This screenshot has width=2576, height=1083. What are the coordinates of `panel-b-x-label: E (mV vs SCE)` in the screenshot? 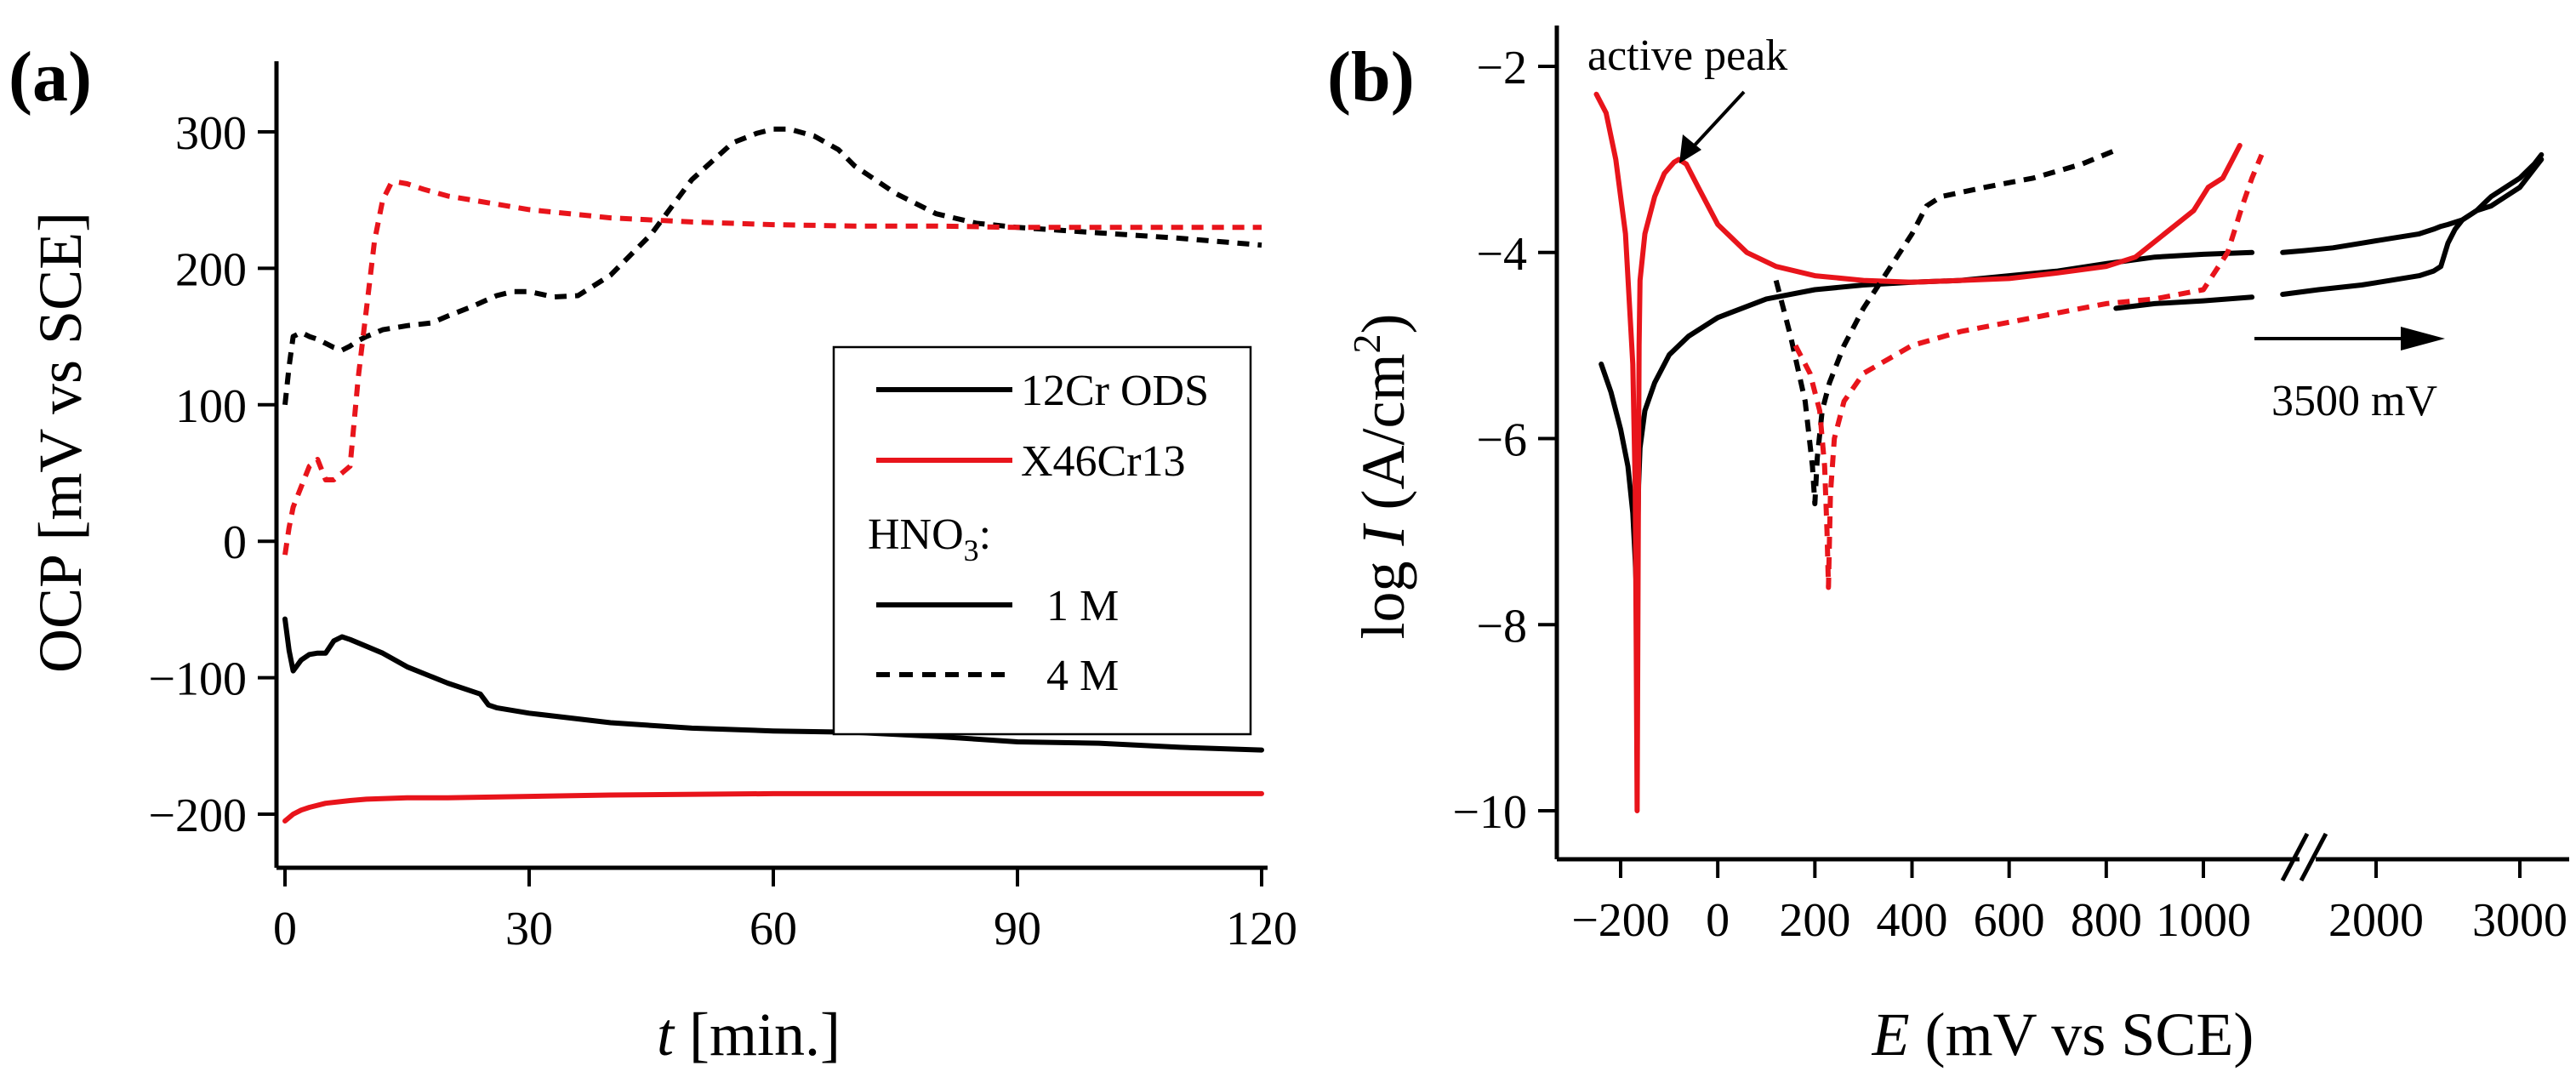 It's located at (2063, 1035).